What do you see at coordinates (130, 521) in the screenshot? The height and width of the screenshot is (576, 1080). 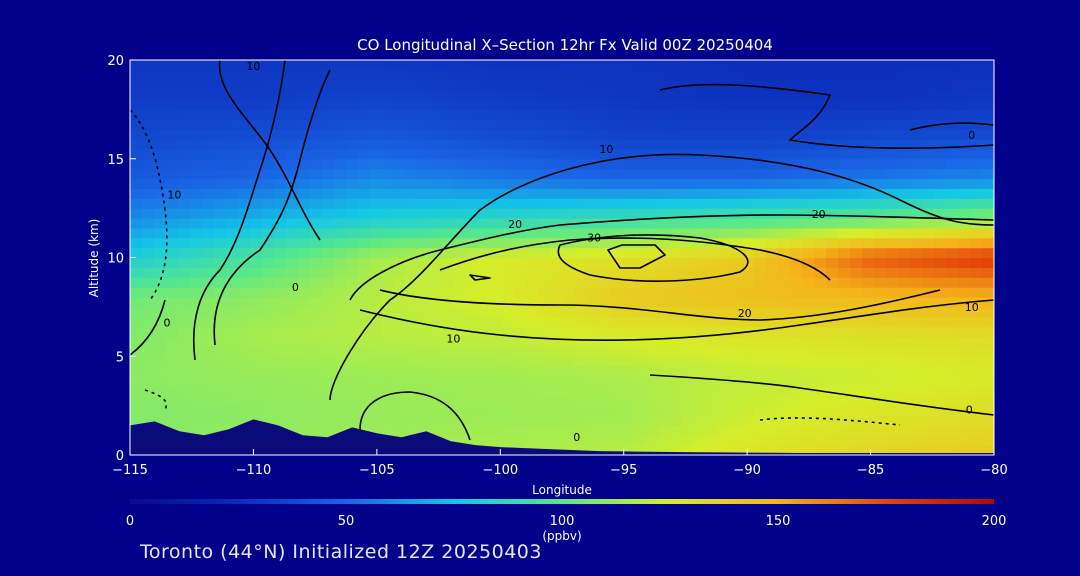 I see `colorbar-tick-label: 0` at bounding box center [130, 521].